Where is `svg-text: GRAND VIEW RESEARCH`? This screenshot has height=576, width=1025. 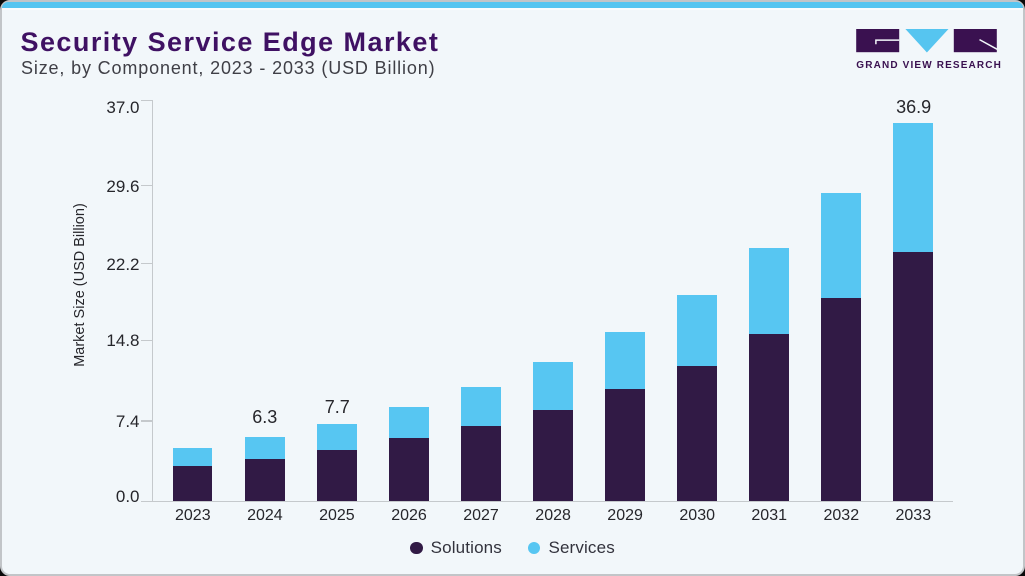
svg-text: GRAND VIEW RESEARCH is located at coordinates (929, 65).